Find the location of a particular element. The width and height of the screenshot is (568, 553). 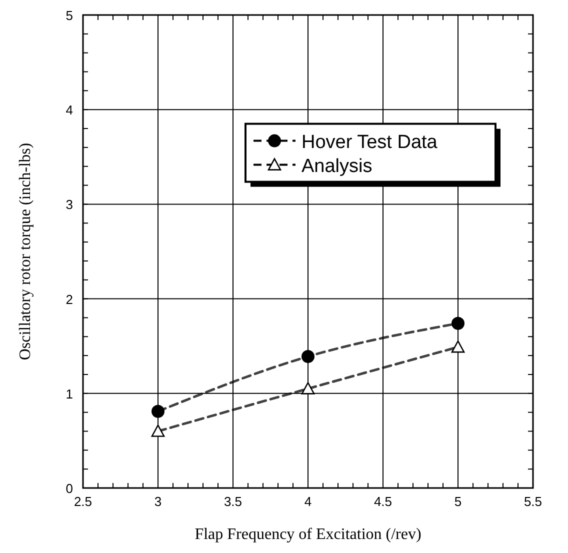

x-axis-title: Flap Frequency of Excitation (/rev) is located at coordinates (308, 534).